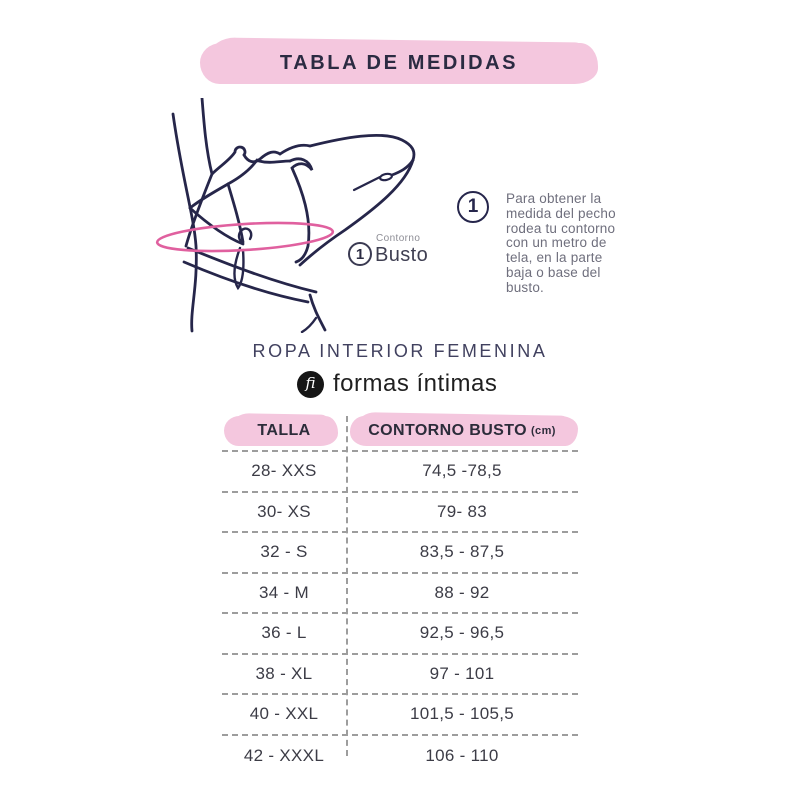 This screenshot has height=800, width=800. What do you see at coordinates (360, 254) in the screenshot?
I see `measure-number-badge: 1` at bounding box center [360, 254].